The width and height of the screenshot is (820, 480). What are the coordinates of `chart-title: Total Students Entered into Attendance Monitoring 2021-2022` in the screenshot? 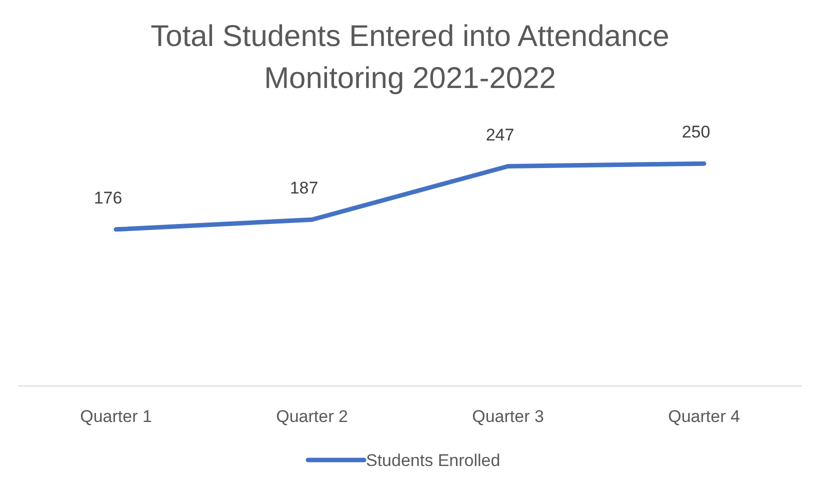 It's located at (410, 57).